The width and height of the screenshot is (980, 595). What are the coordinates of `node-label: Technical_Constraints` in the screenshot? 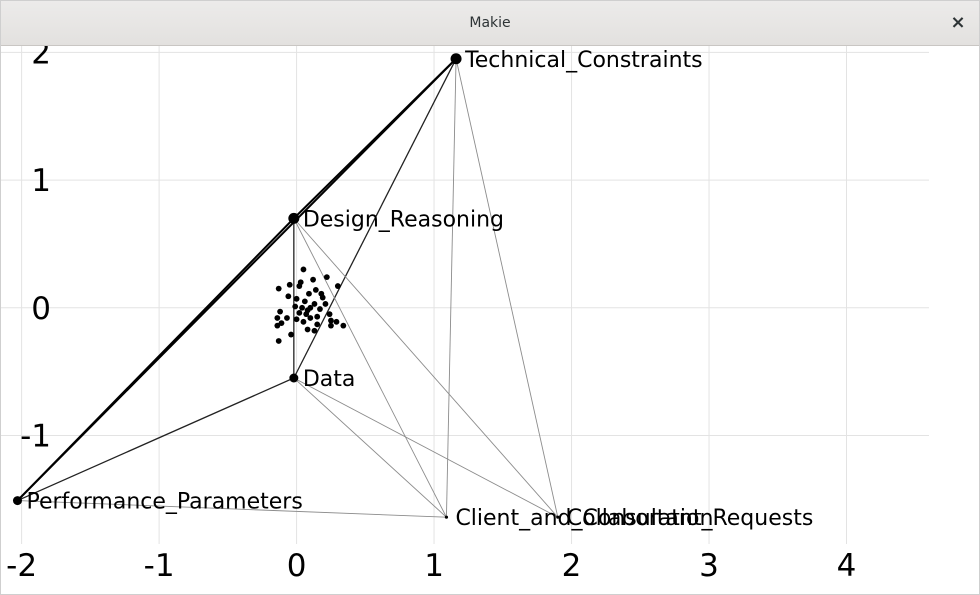 It's located at (583, 60).